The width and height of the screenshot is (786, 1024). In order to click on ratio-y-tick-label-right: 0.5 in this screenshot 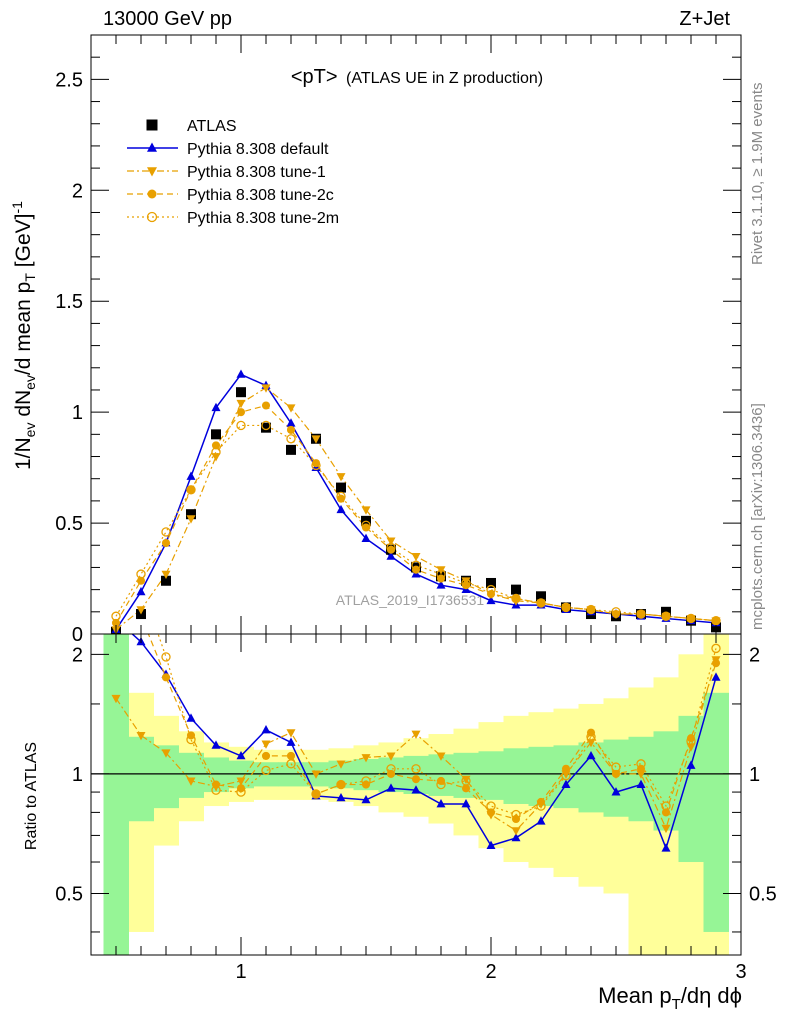, I will do `click(763, 894)`.